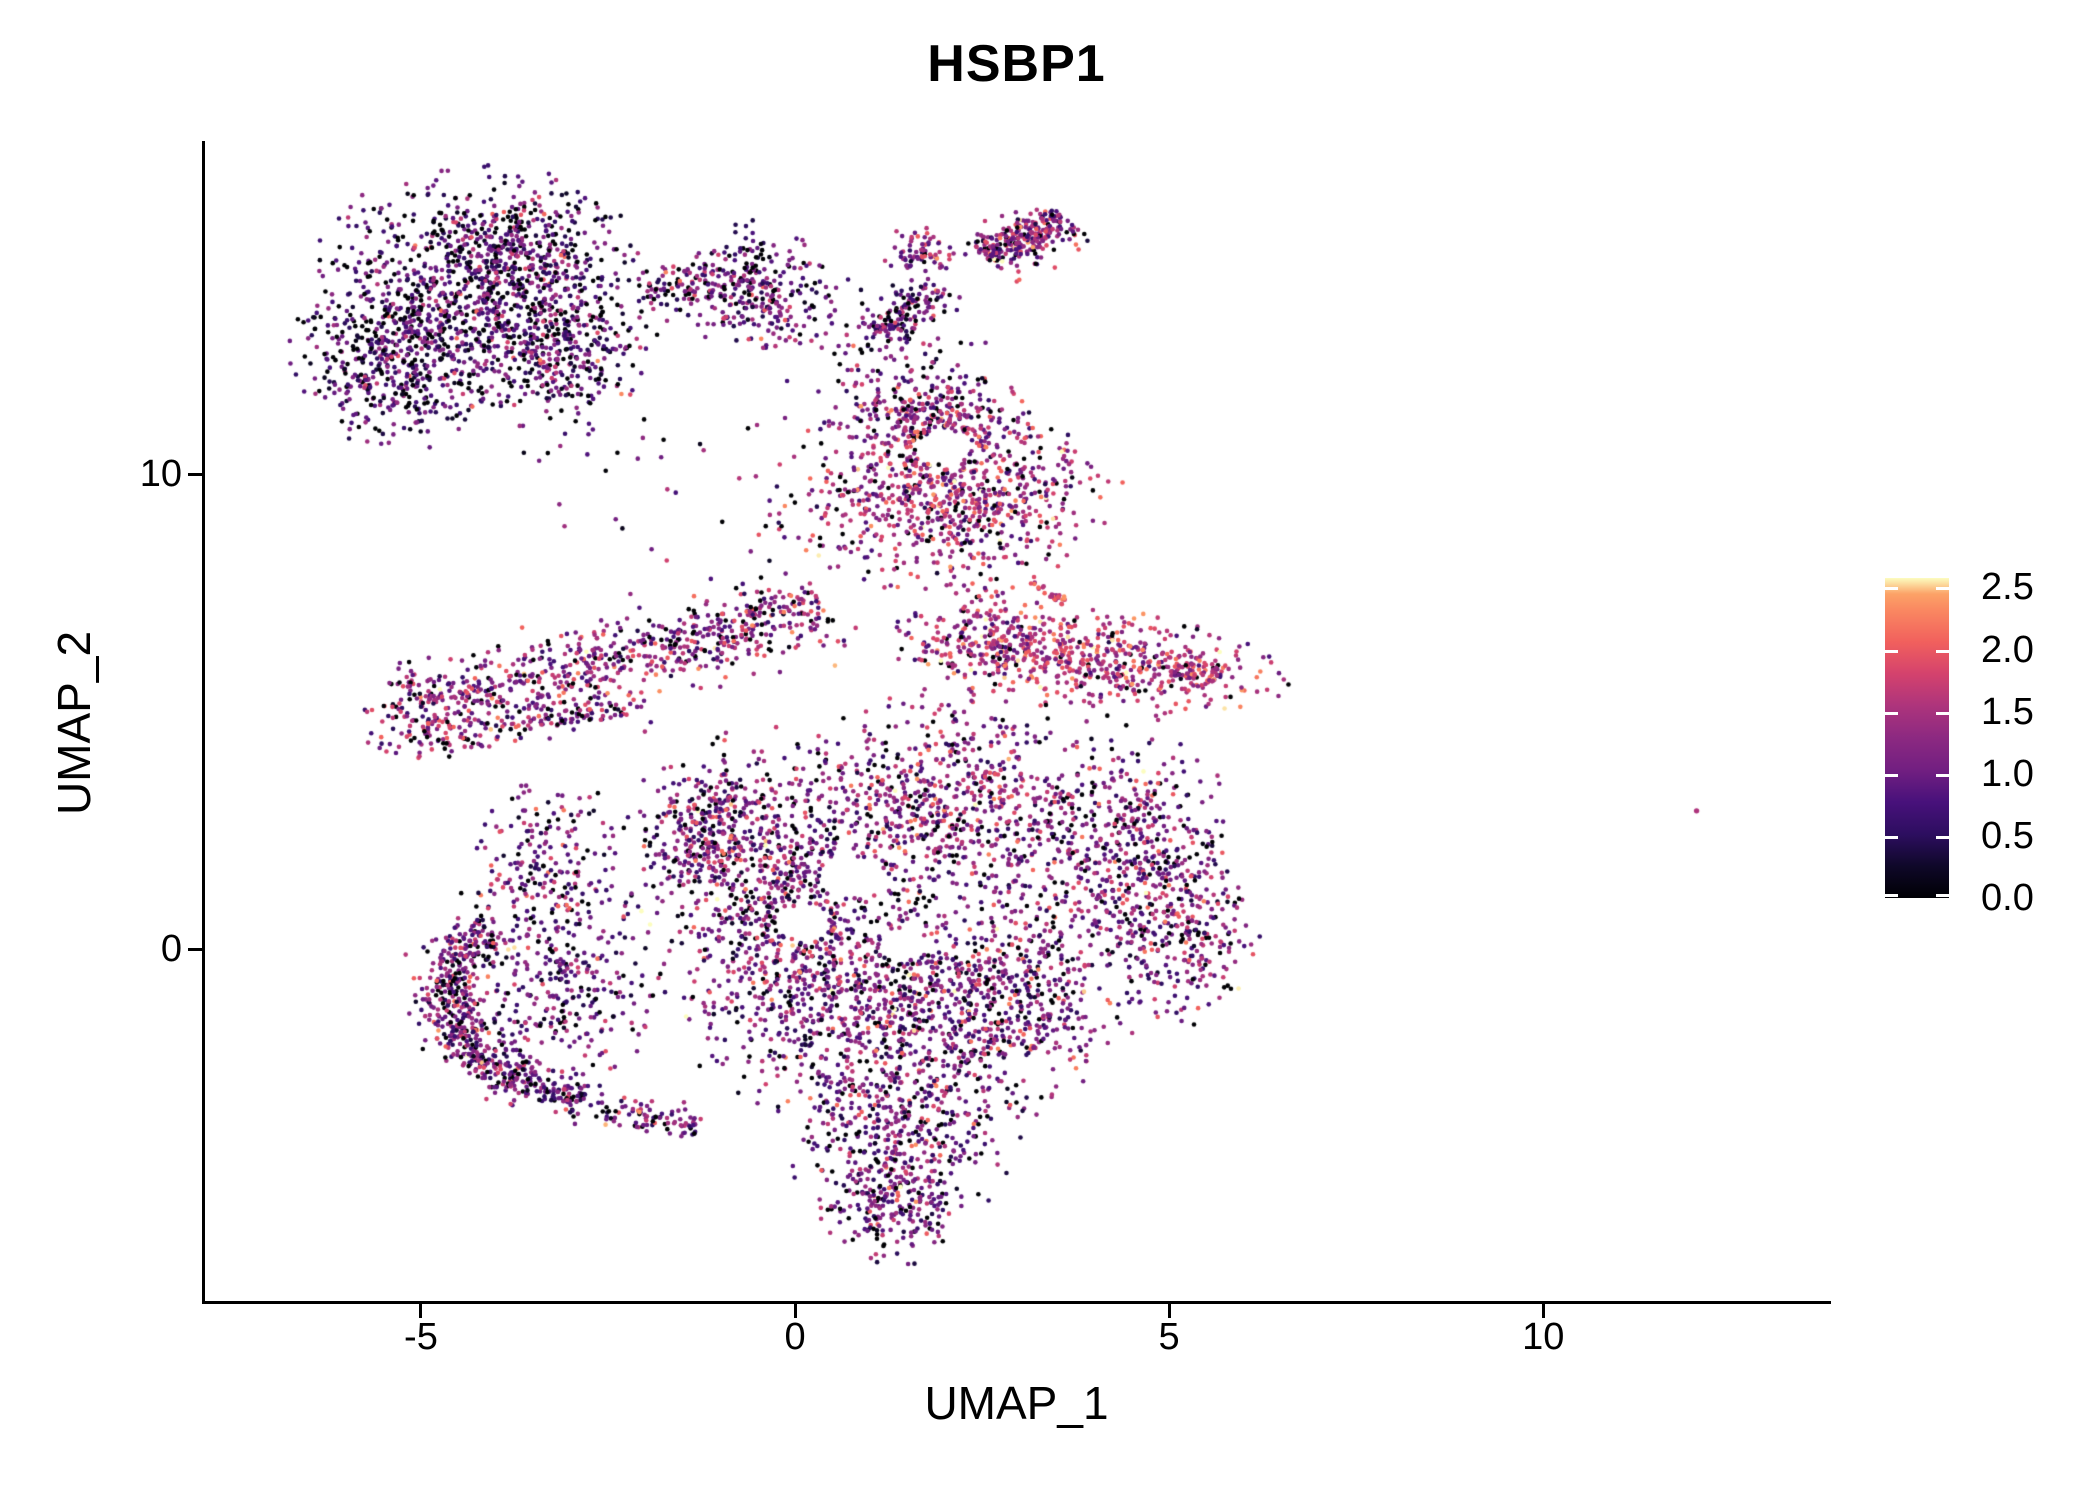  What do you see at coordinates (2007, 835) in the screenshot?
I see `colorbar-tick-label: 0.5` at bounding box center [2007, 835].